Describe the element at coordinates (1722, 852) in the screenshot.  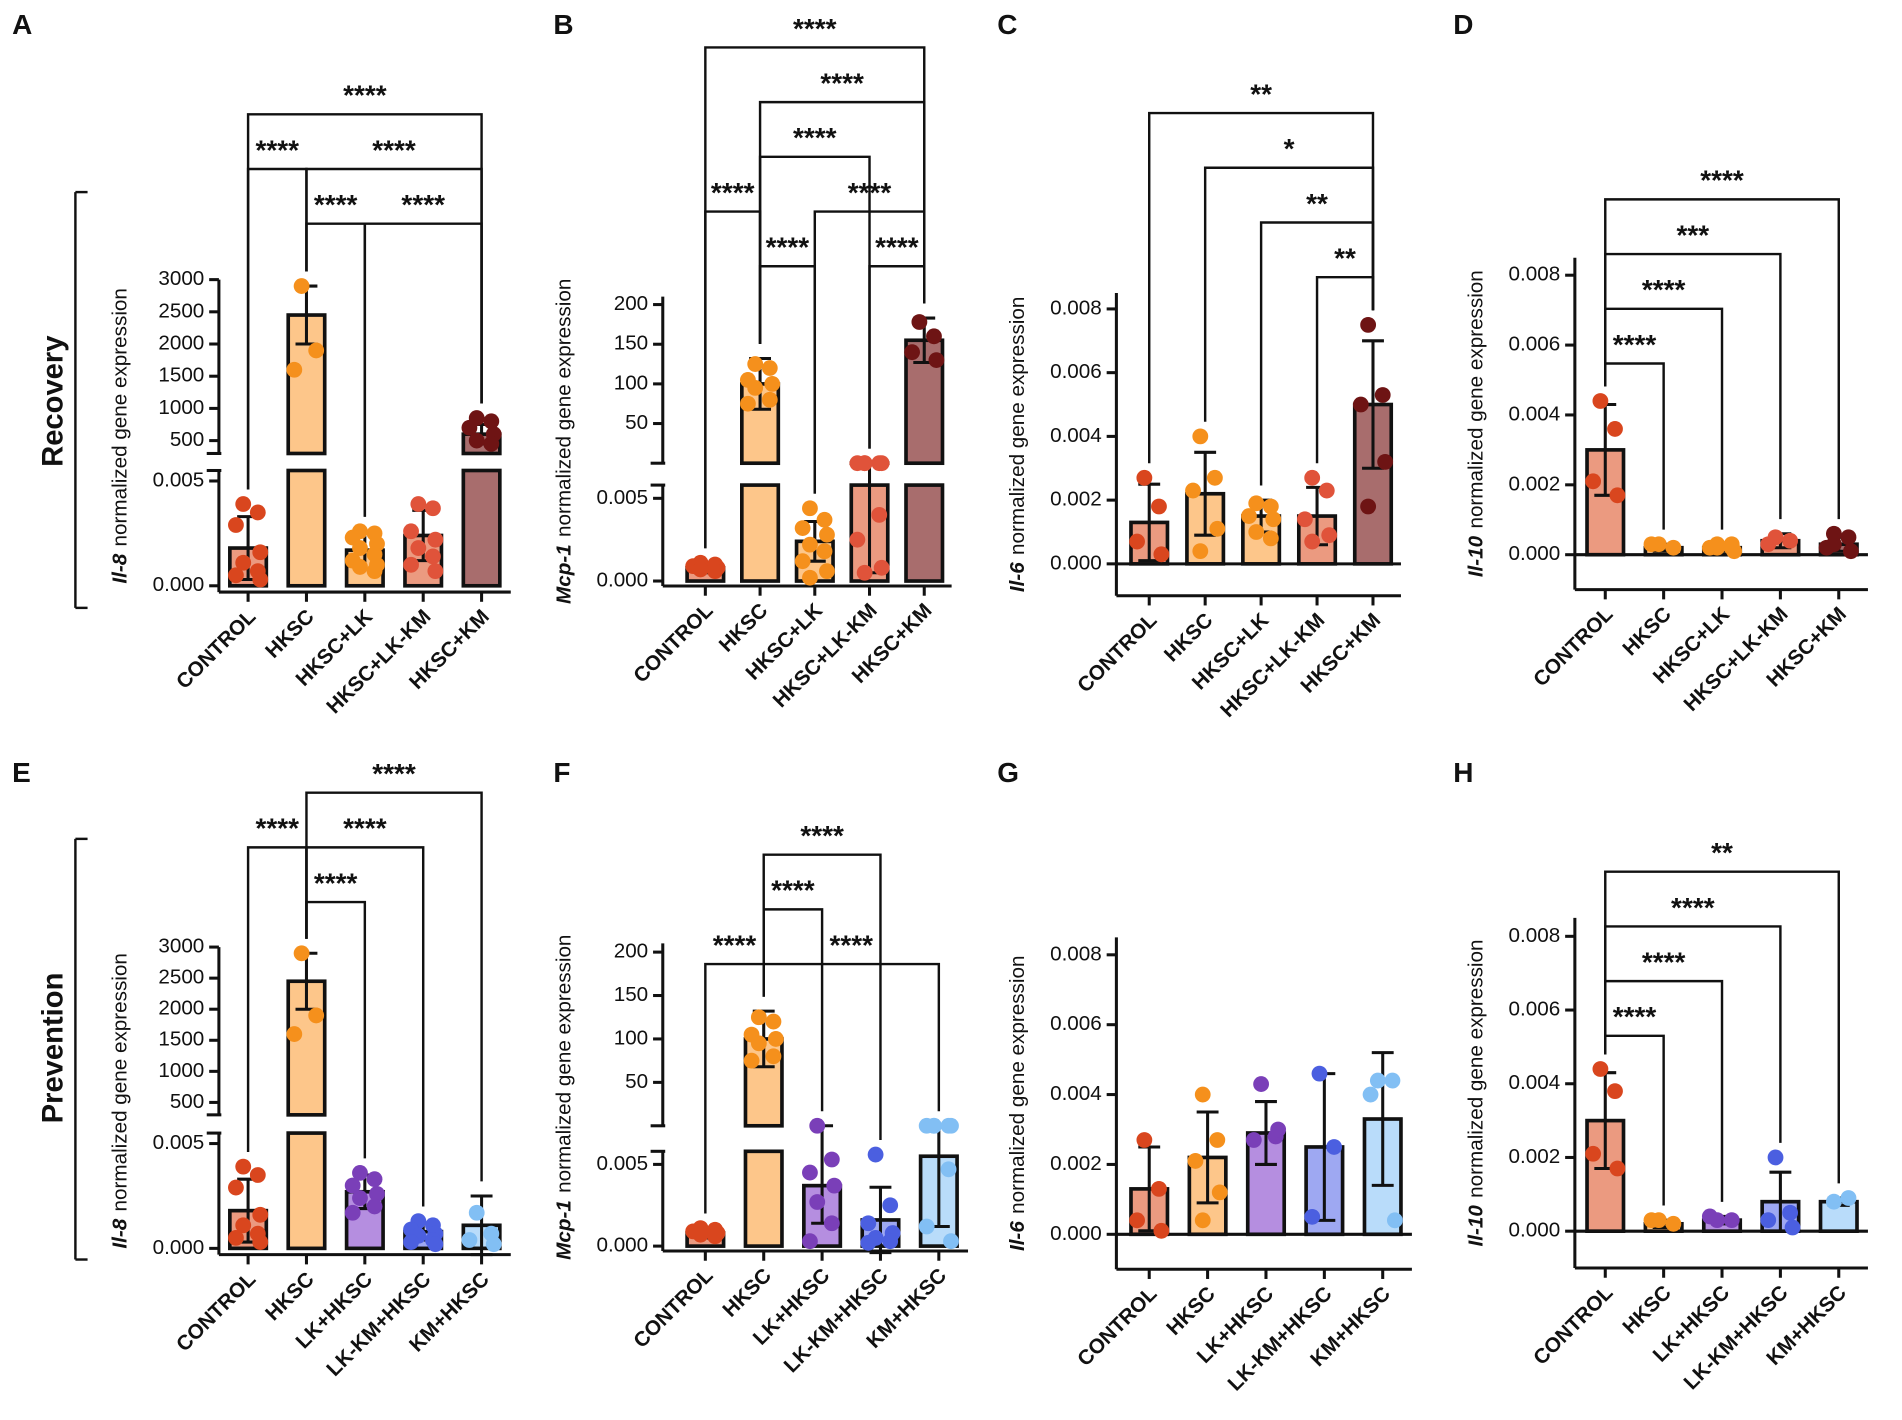
I see `significance-label: **` at that location.